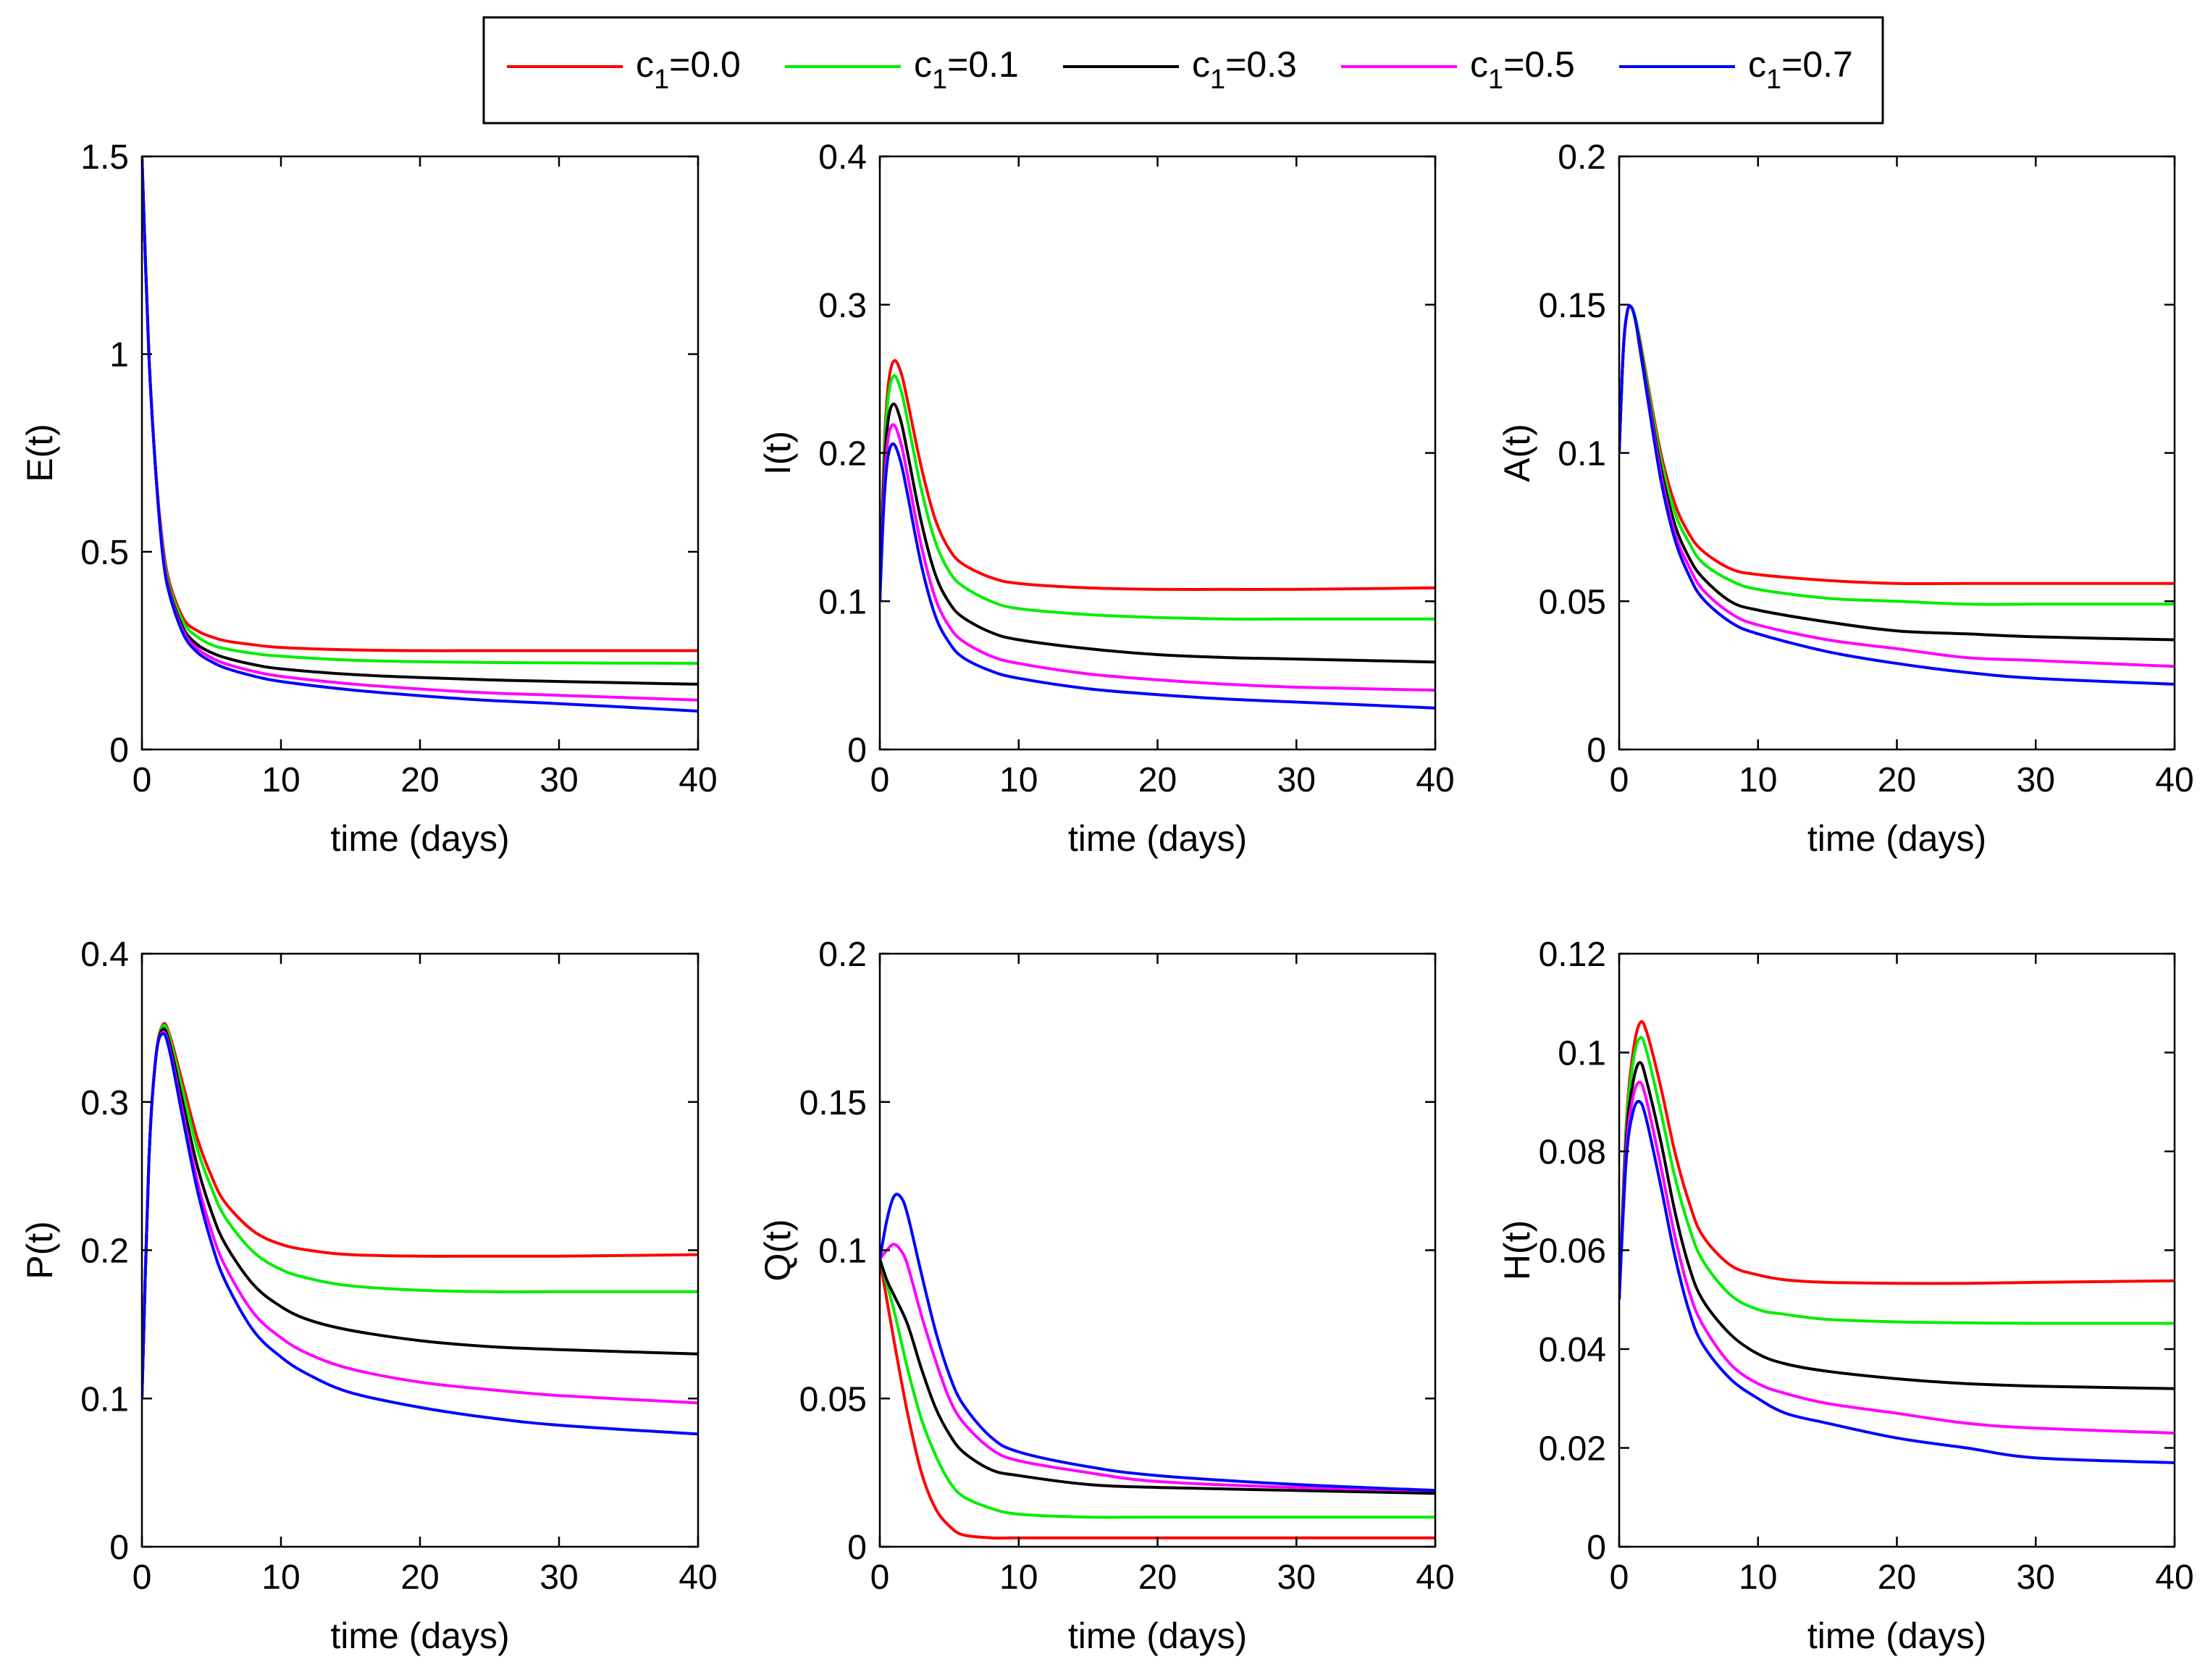 The height and width of the screenshot is (1680, 2205). I want to click on y-axis-label: E(t), so click(40, 453).